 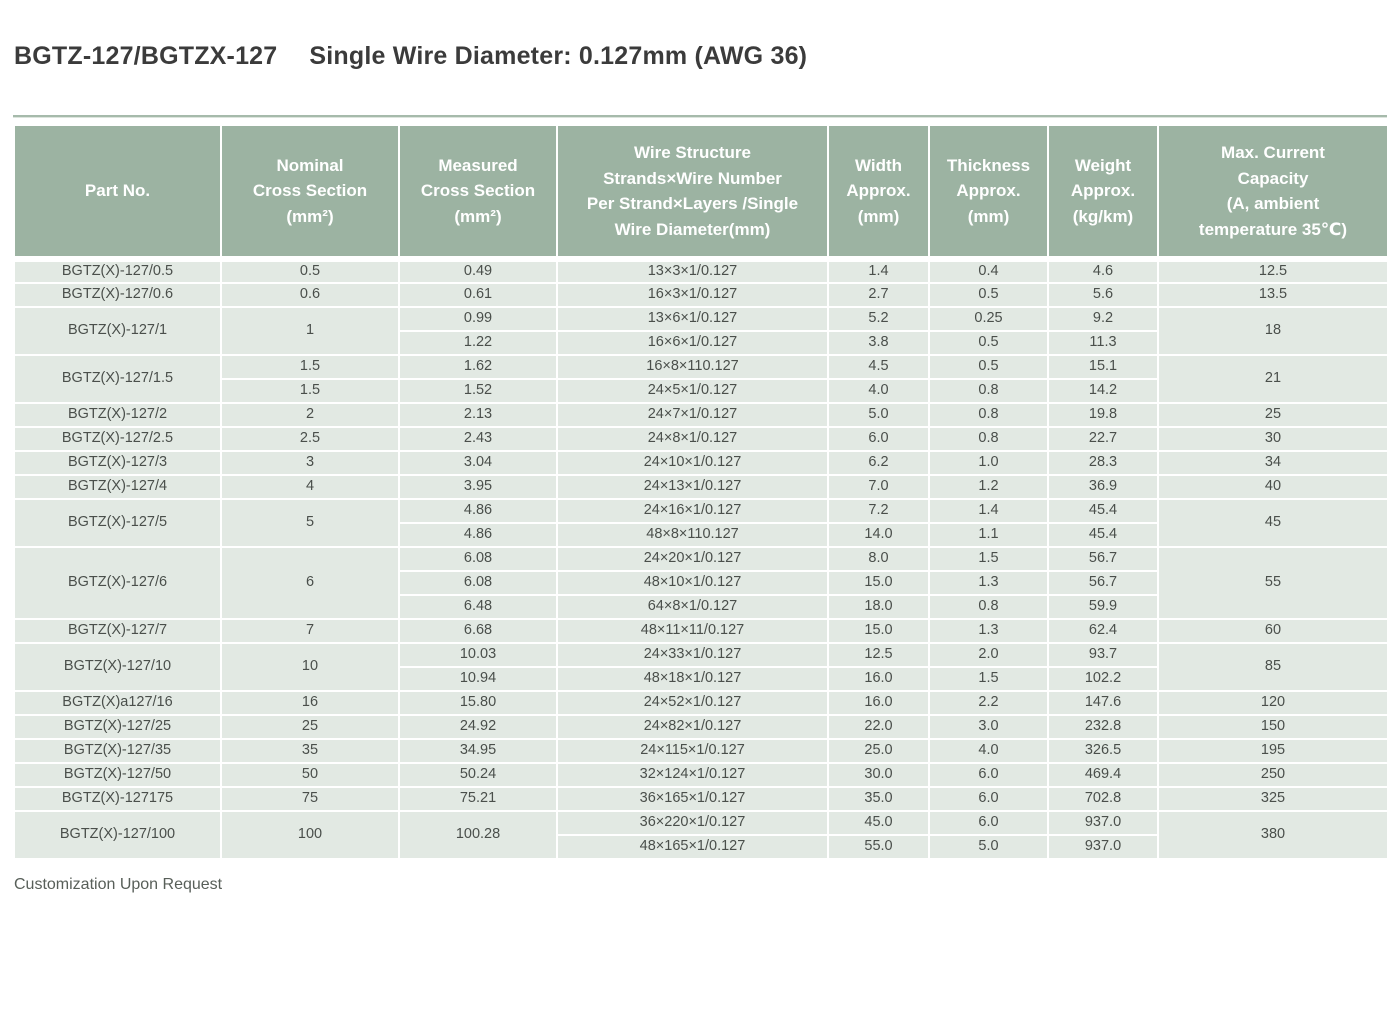 What do you see at coordinates (118, 884) in the screenshot?
I see `customization-note: Customization Upon Request` at bounding box center [118, 884].